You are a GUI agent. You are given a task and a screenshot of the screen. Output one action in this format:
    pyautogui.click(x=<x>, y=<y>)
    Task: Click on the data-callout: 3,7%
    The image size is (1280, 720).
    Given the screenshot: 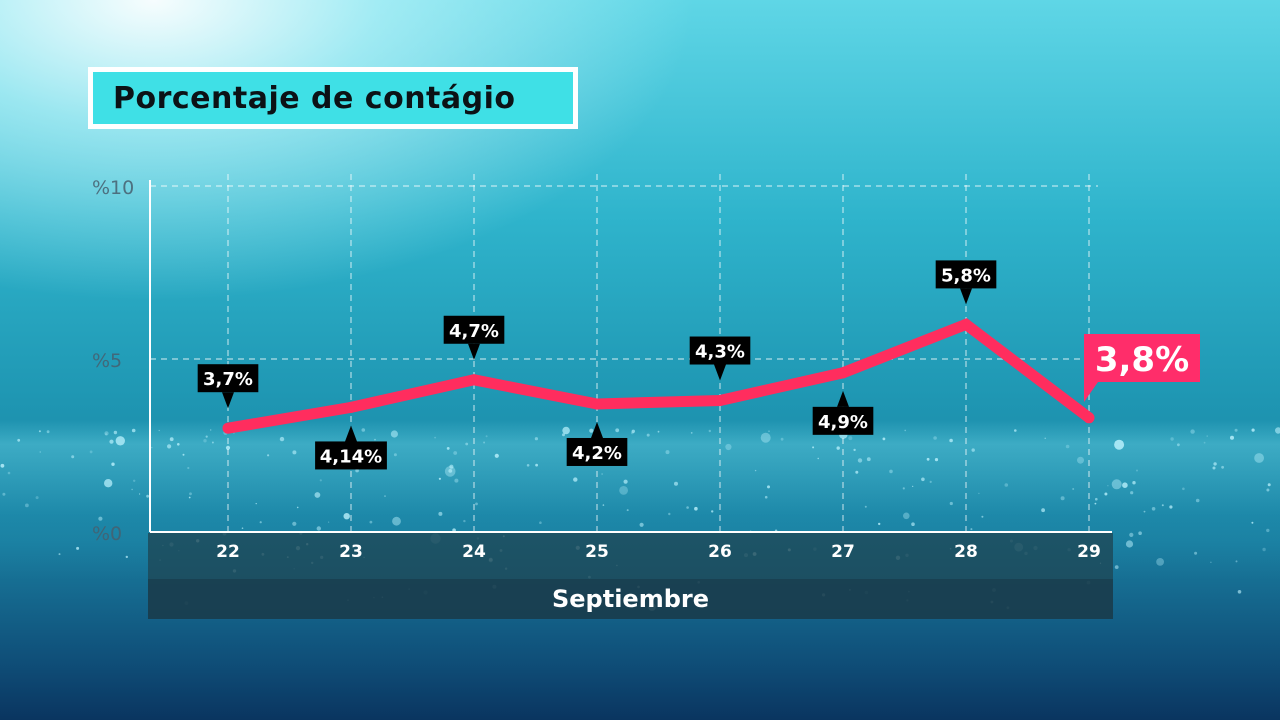 What is the action you would take?
    pyautogui.click(x=228, y=386)
    